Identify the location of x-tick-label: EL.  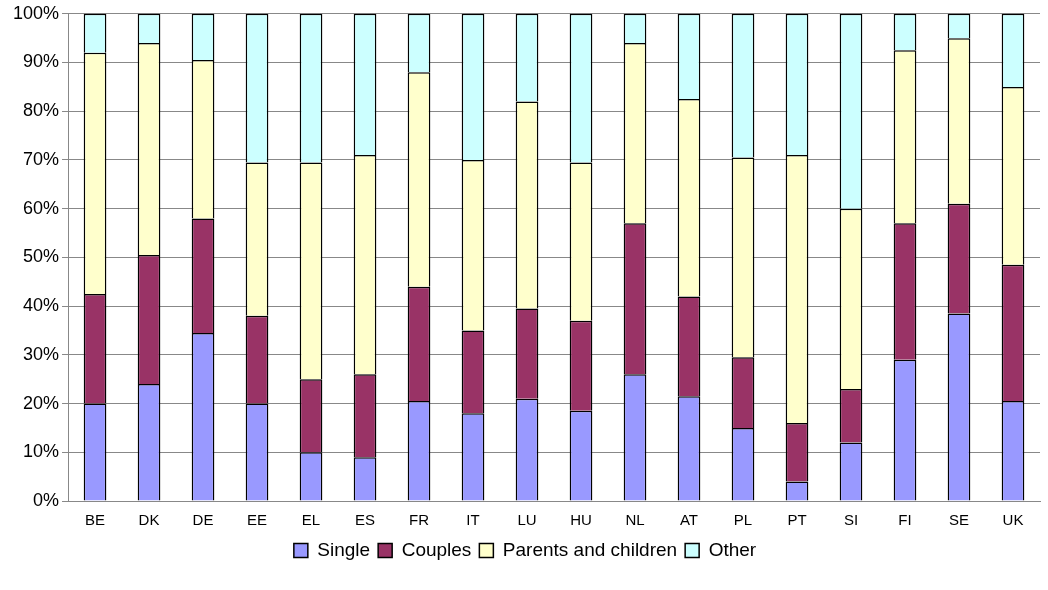
(311, 520).